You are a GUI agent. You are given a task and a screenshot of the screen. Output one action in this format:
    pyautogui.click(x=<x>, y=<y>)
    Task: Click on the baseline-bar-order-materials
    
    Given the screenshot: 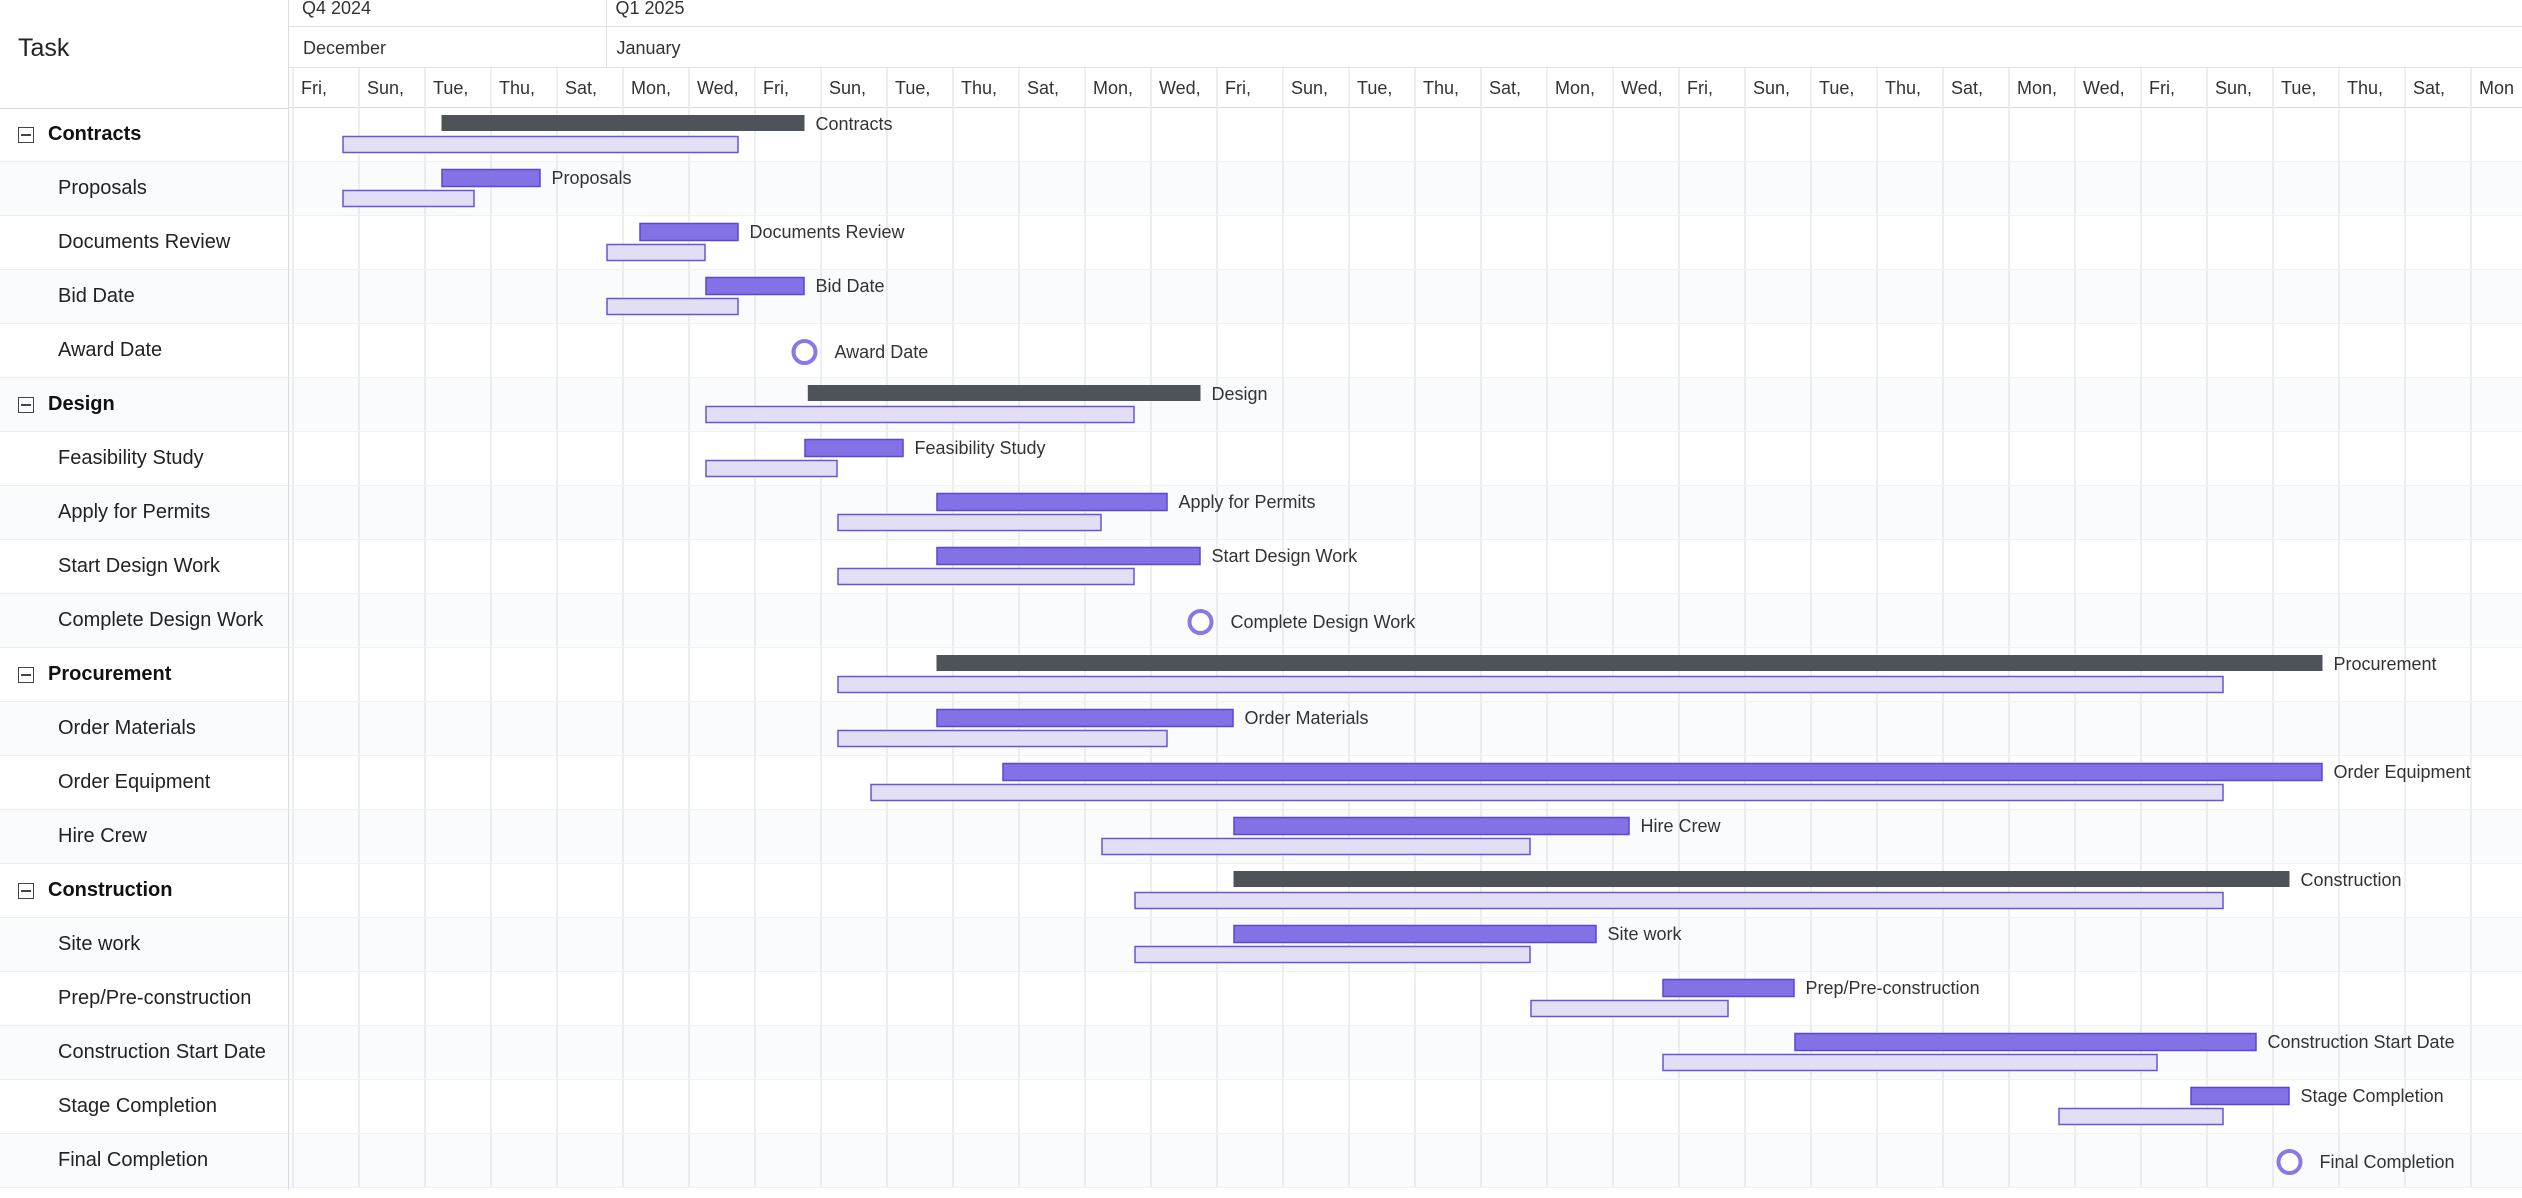 What is the action you would take?
    pyautogui.click(x=1002, y=738)
    